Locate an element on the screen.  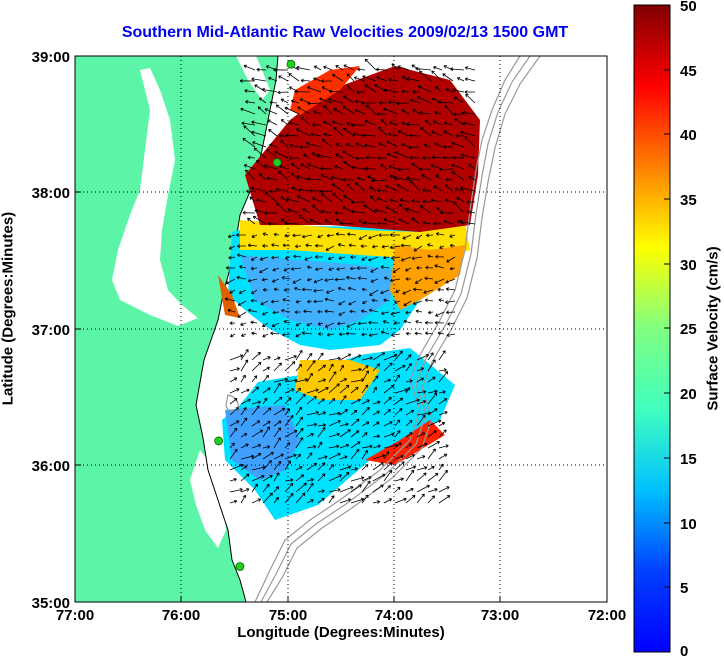
colorbar-label: Surface Velocity (cm/s) is located at coordinates (713, 328).